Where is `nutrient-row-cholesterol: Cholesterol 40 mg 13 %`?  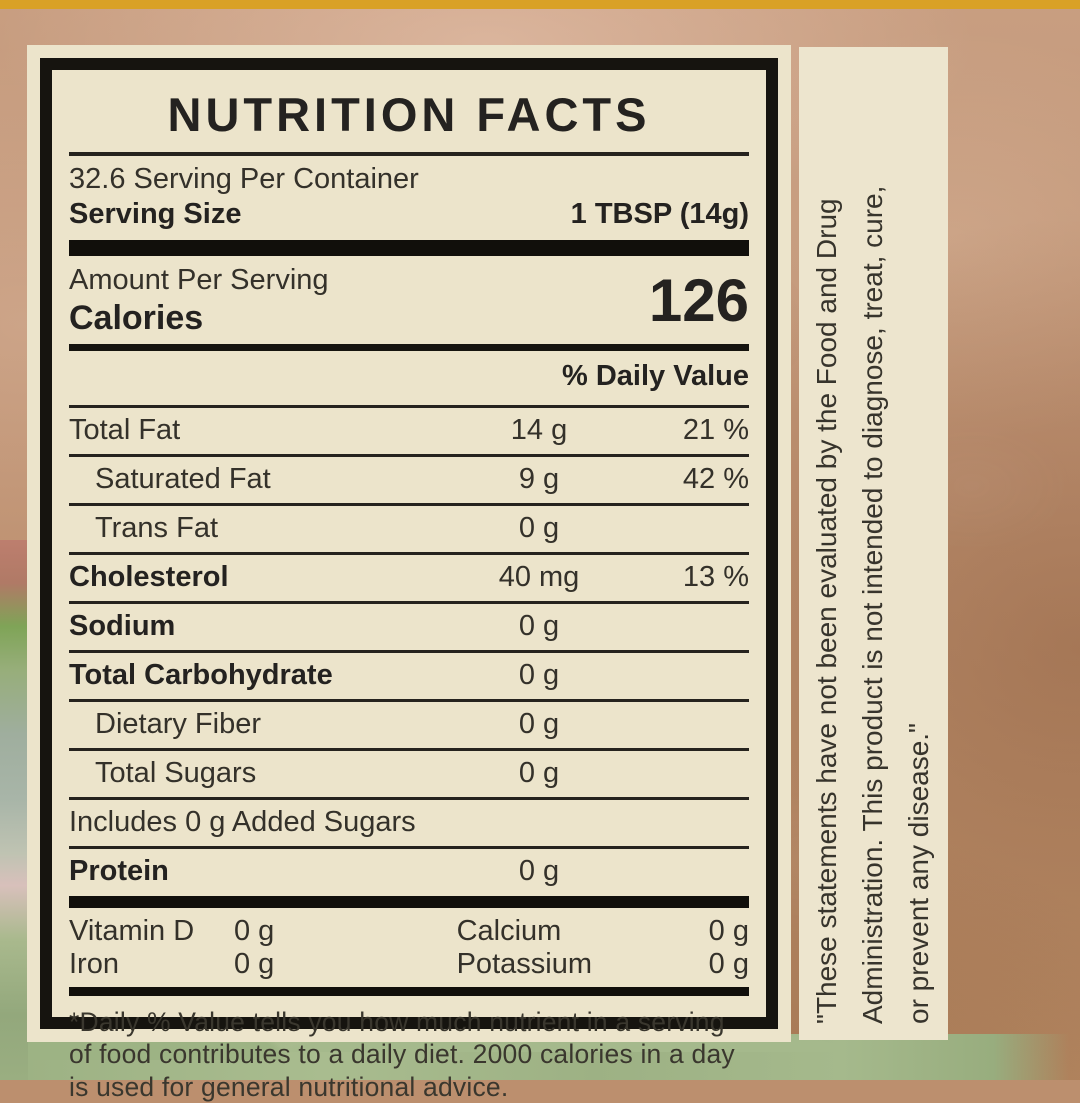 nutrient-row-cholesterol: Cholesterol 40 mg 13 % is located at coordinates (409, 579).